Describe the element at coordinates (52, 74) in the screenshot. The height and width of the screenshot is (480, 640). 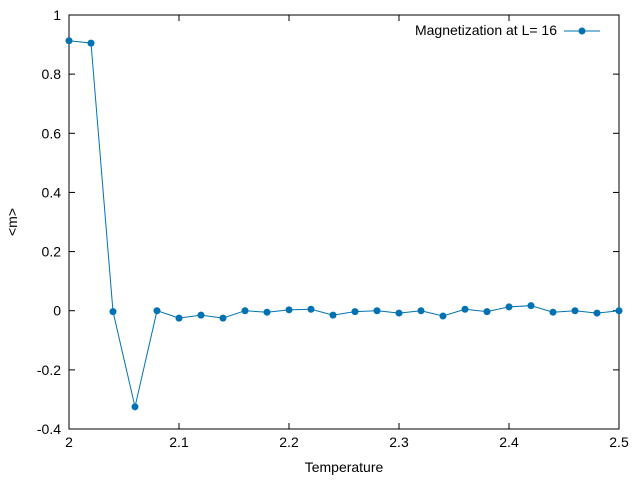
I see `y-tick-label: 0.8` at that location.